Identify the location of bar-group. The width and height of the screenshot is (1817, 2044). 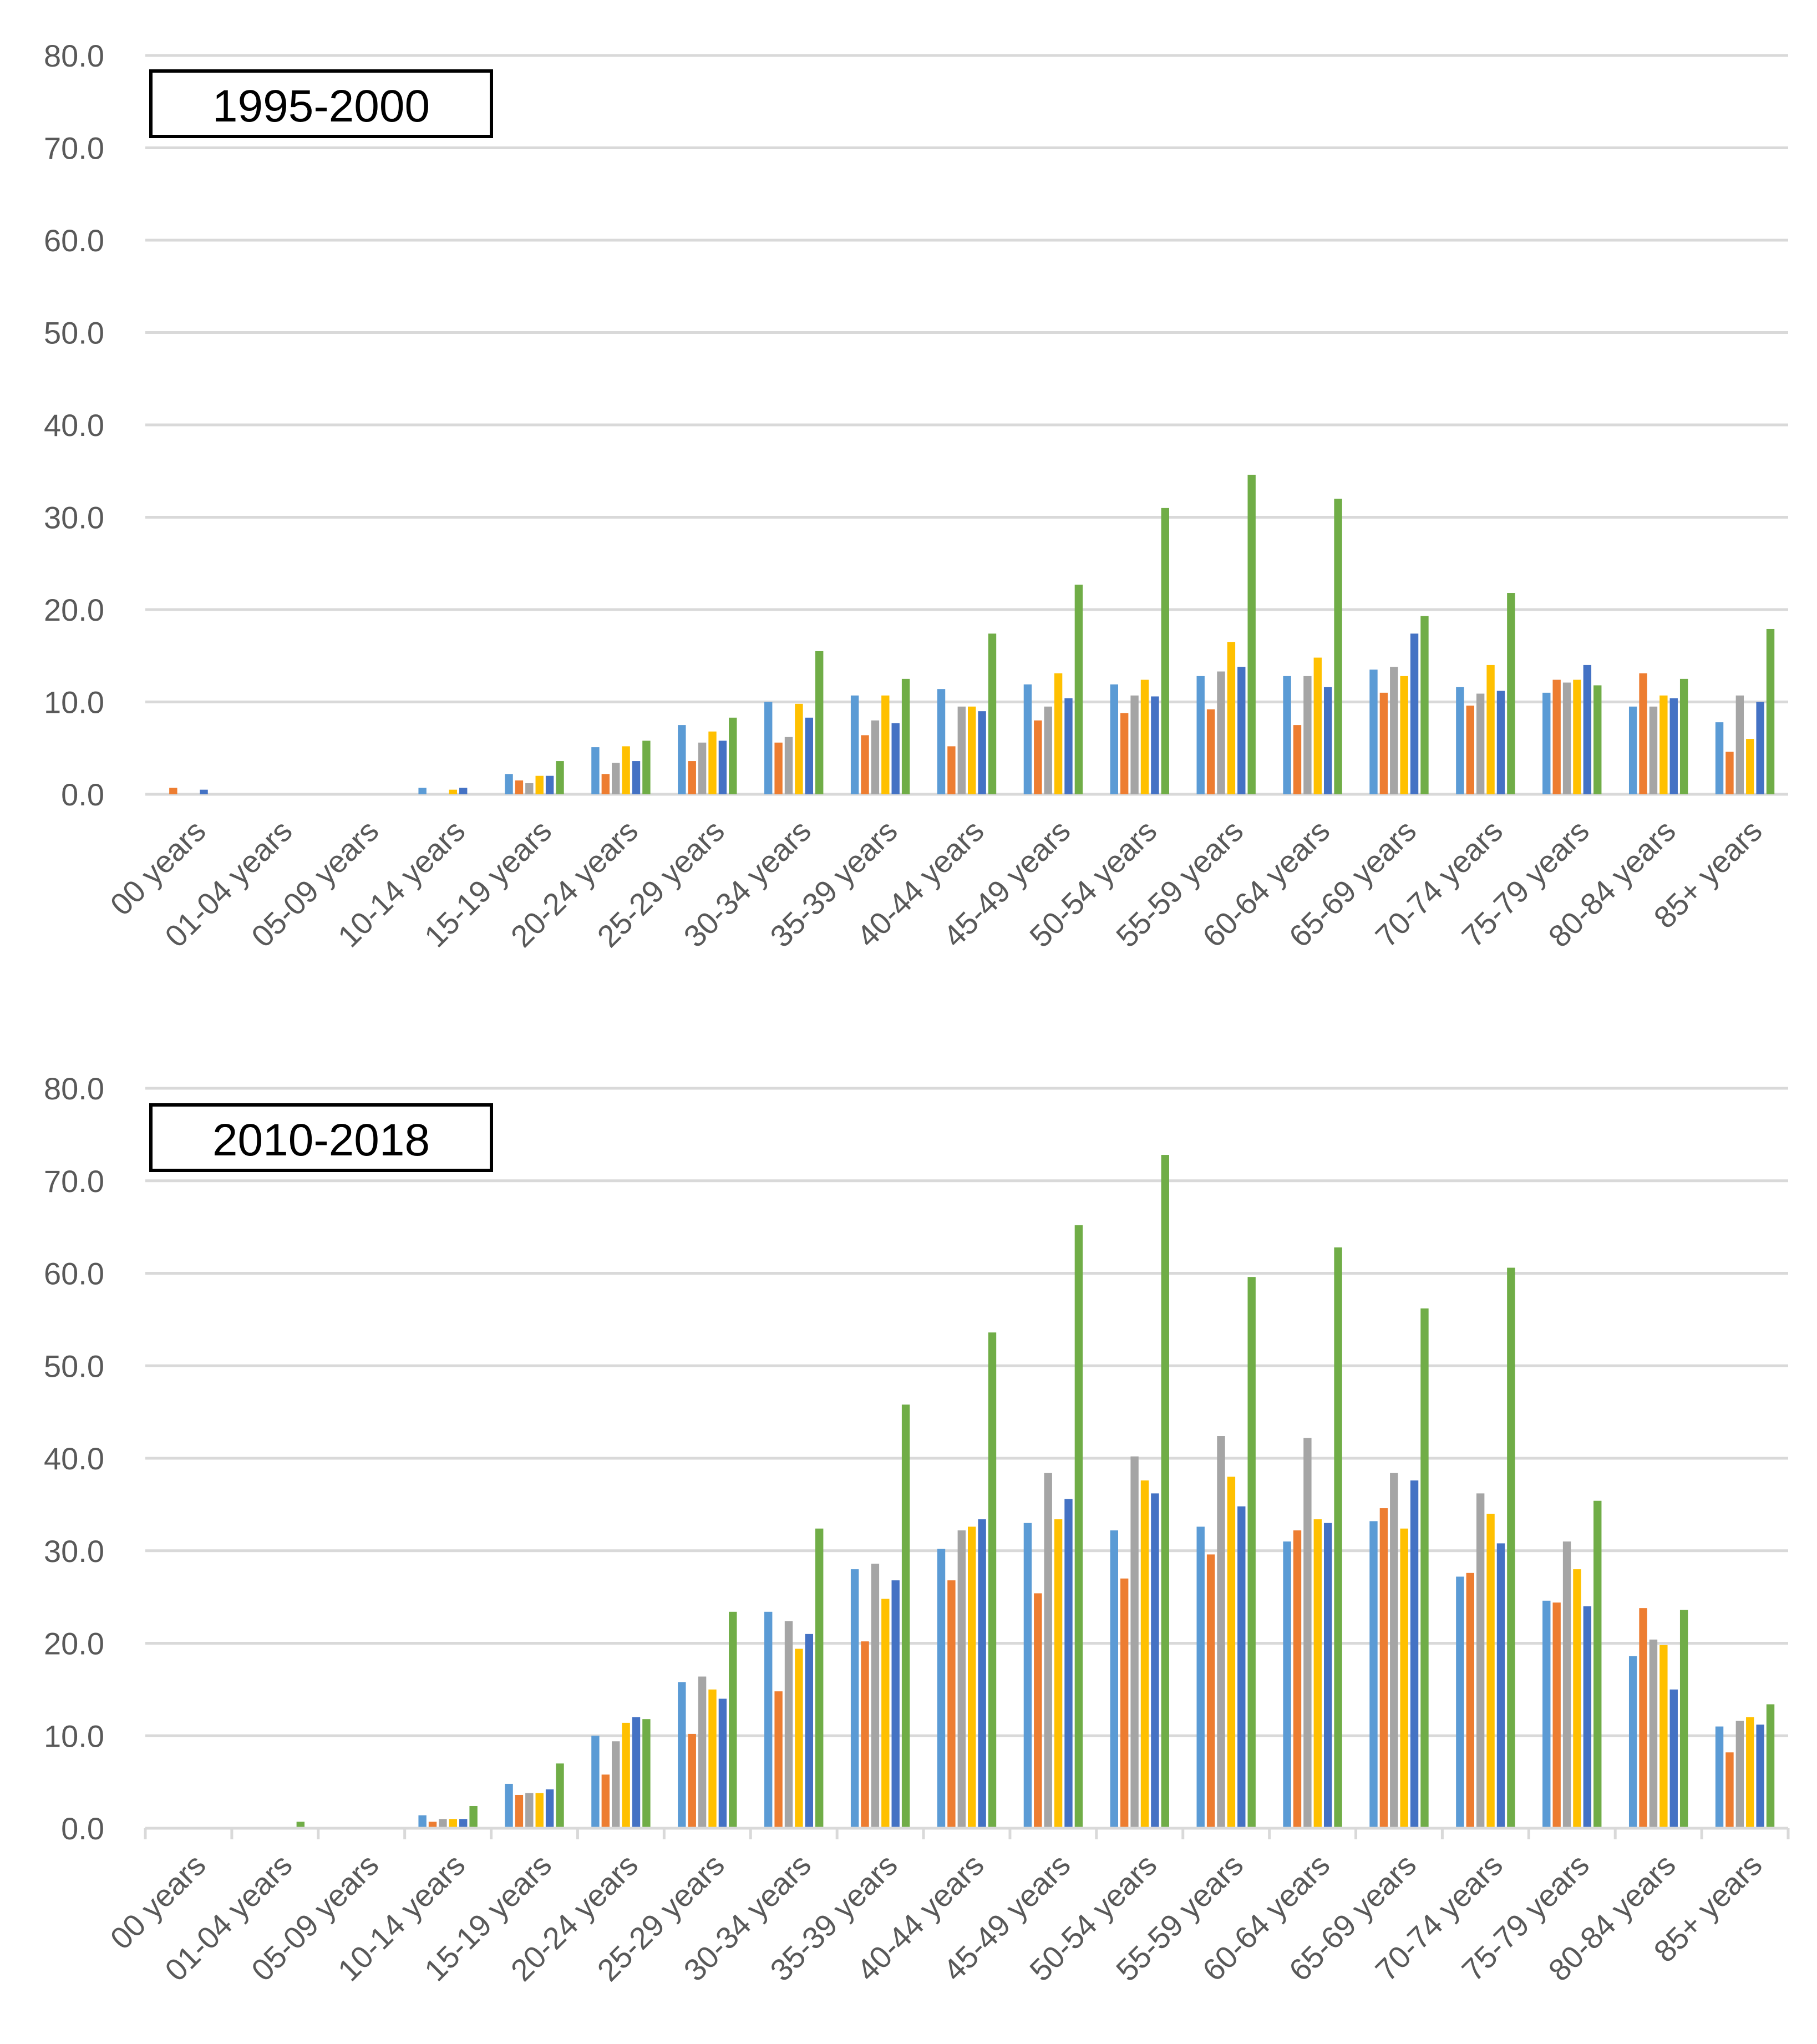
(972, 634).